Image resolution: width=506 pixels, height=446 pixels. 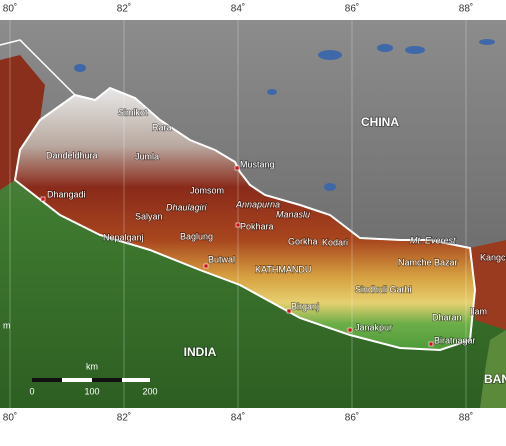 What do you see at coordinates (123, 237) in the screenshot?
I see `place-label: Nepalganj` at bounding box center [123, 237].